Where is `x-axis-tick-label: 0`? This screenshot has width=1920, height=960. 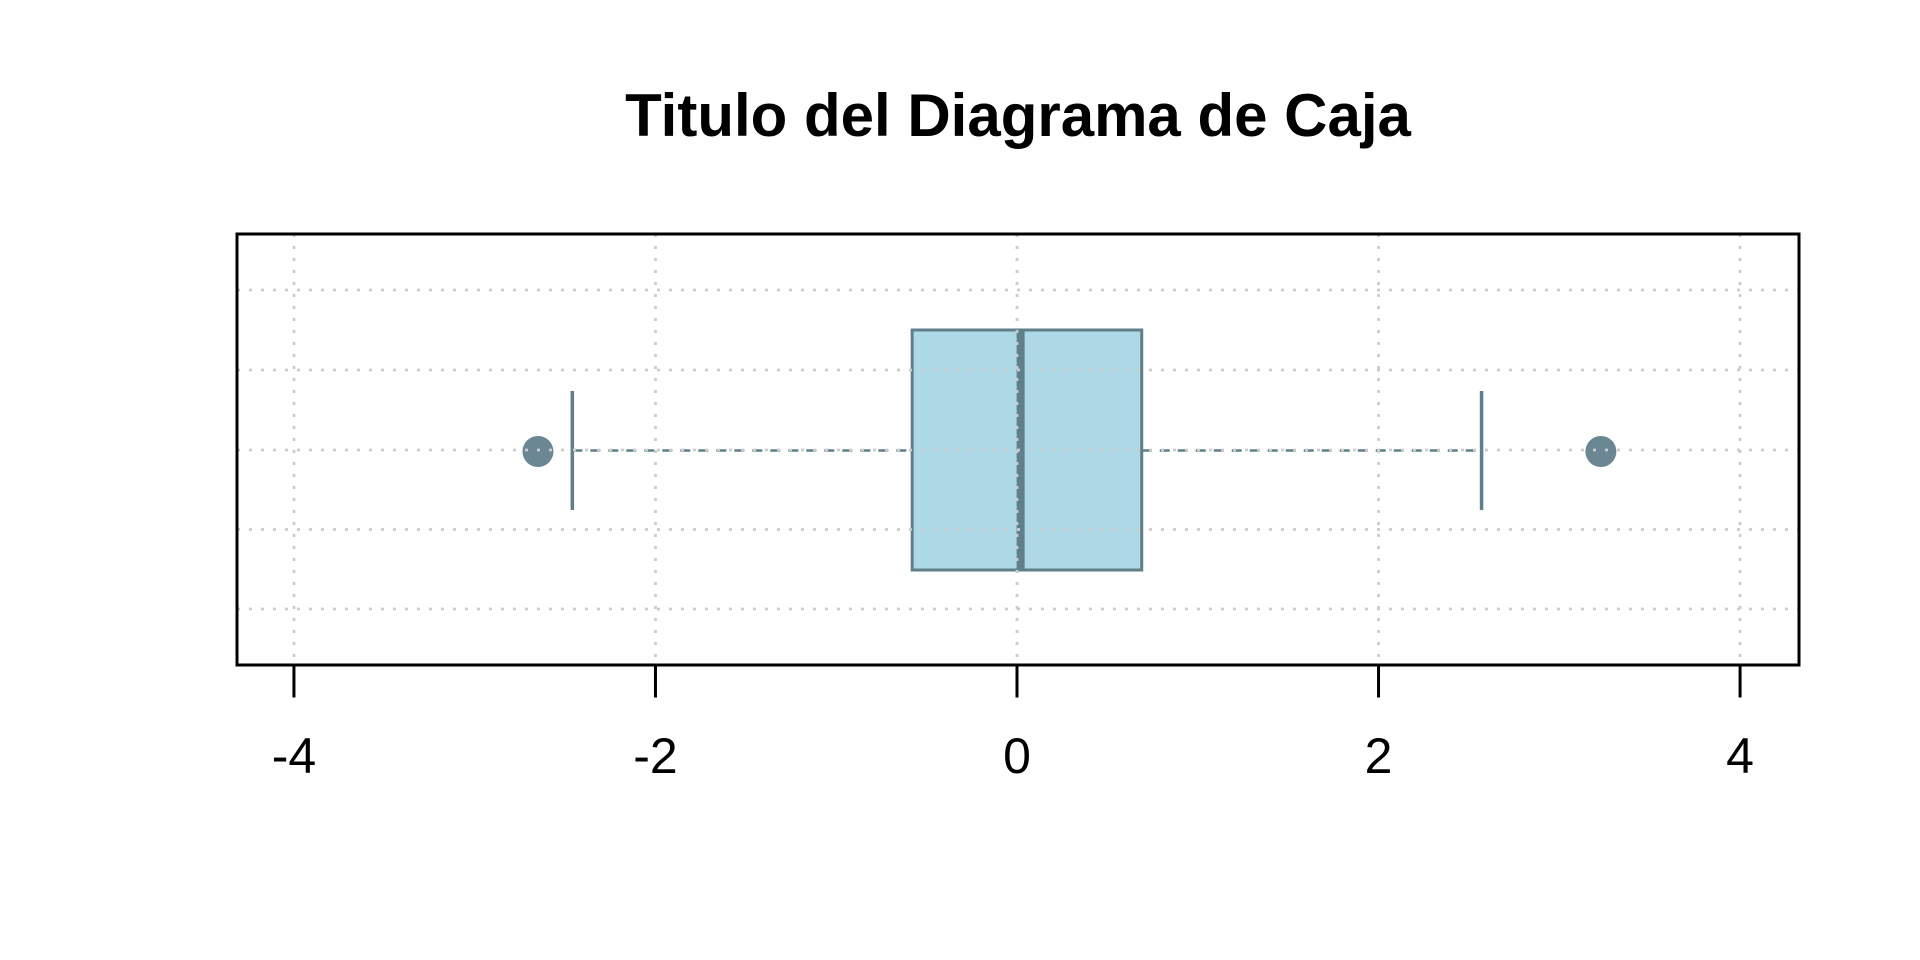
x-axis-tick-label: 0 is located at coordinates (1017, 756).